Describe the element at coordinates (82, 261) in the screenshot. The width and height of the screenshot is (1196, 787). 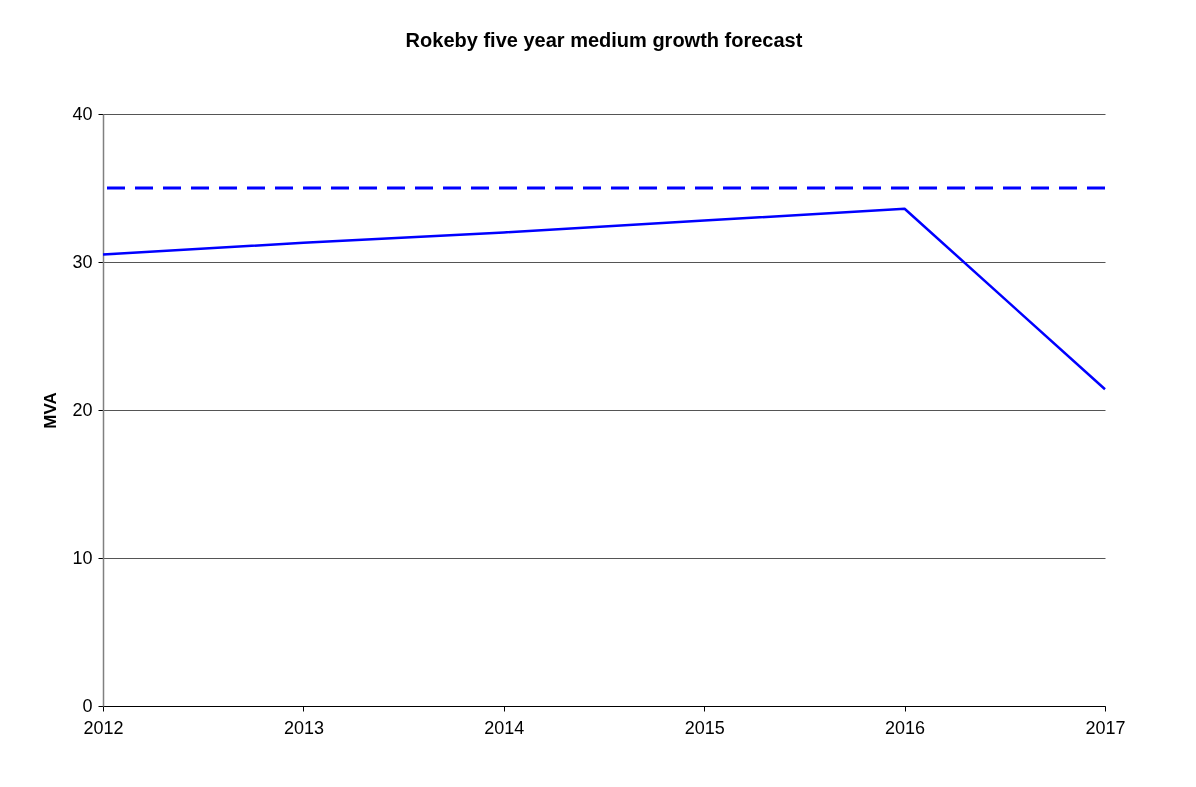
I see `y-tick-label: 30` at that location.